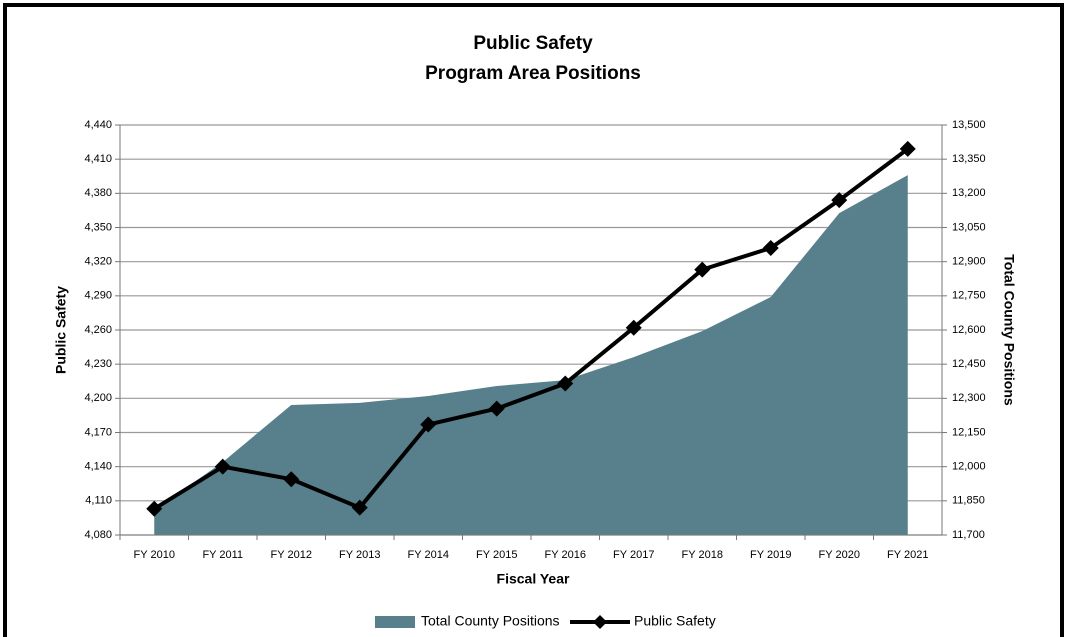  Describe the element at coordinates (533, 43) in the screenshot. I see `chart-title: Public Safety` at that location.